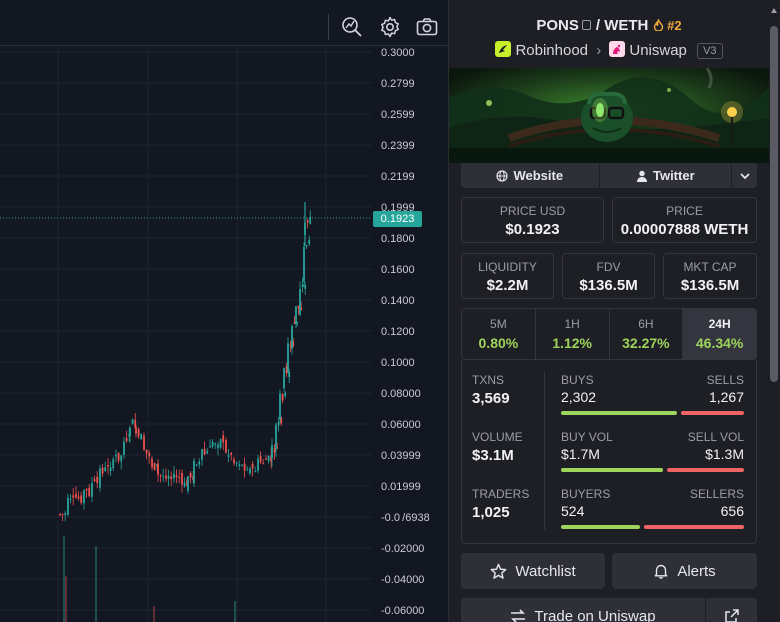  What do you see at coordinates (715, 437) in the screenshot?
I see `sell-vol-label: SELL VOL` at bounding box center [715, 437].